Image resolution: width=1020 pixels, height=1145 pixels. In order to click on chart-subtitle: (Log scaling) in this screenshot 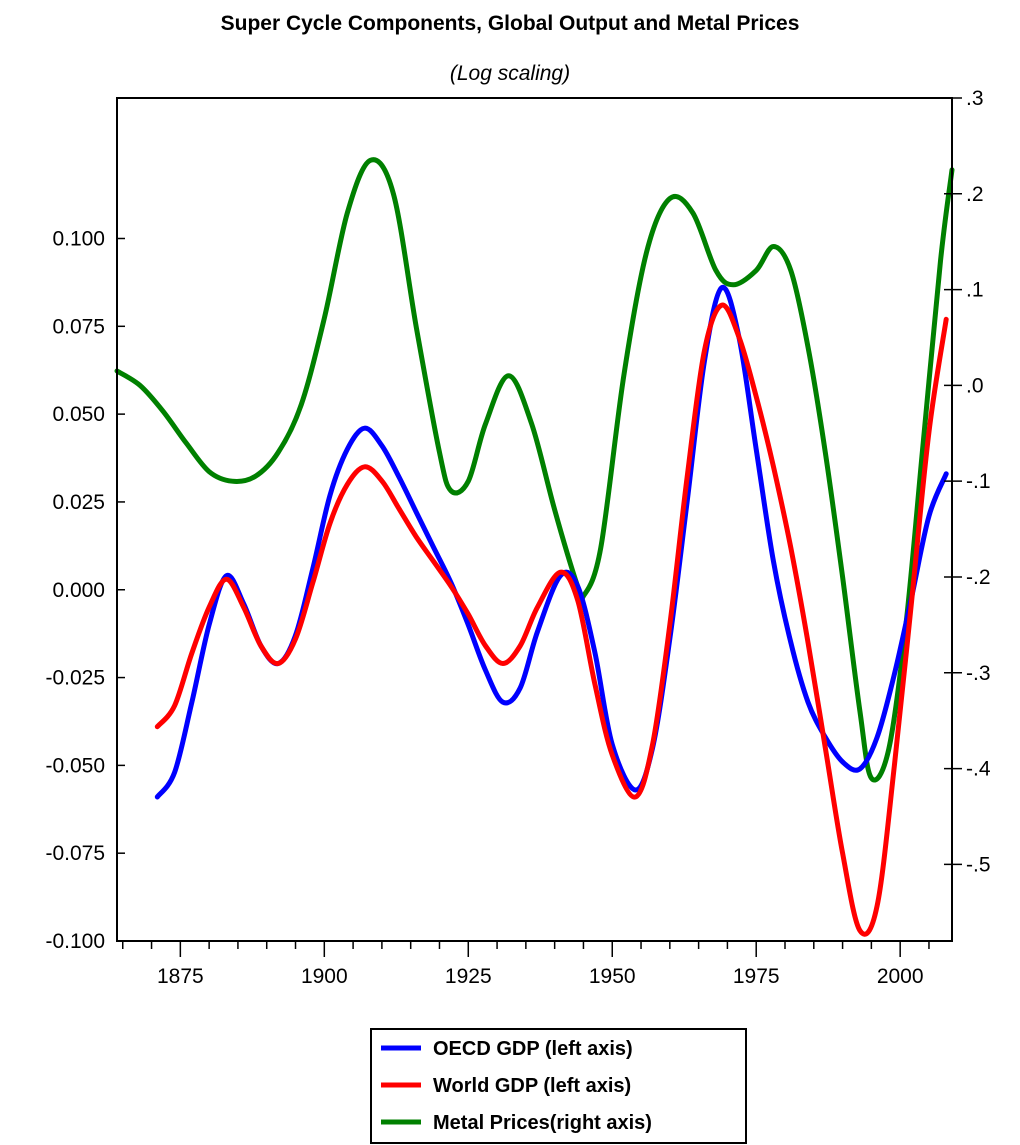, I will do `click(510, 73)`.